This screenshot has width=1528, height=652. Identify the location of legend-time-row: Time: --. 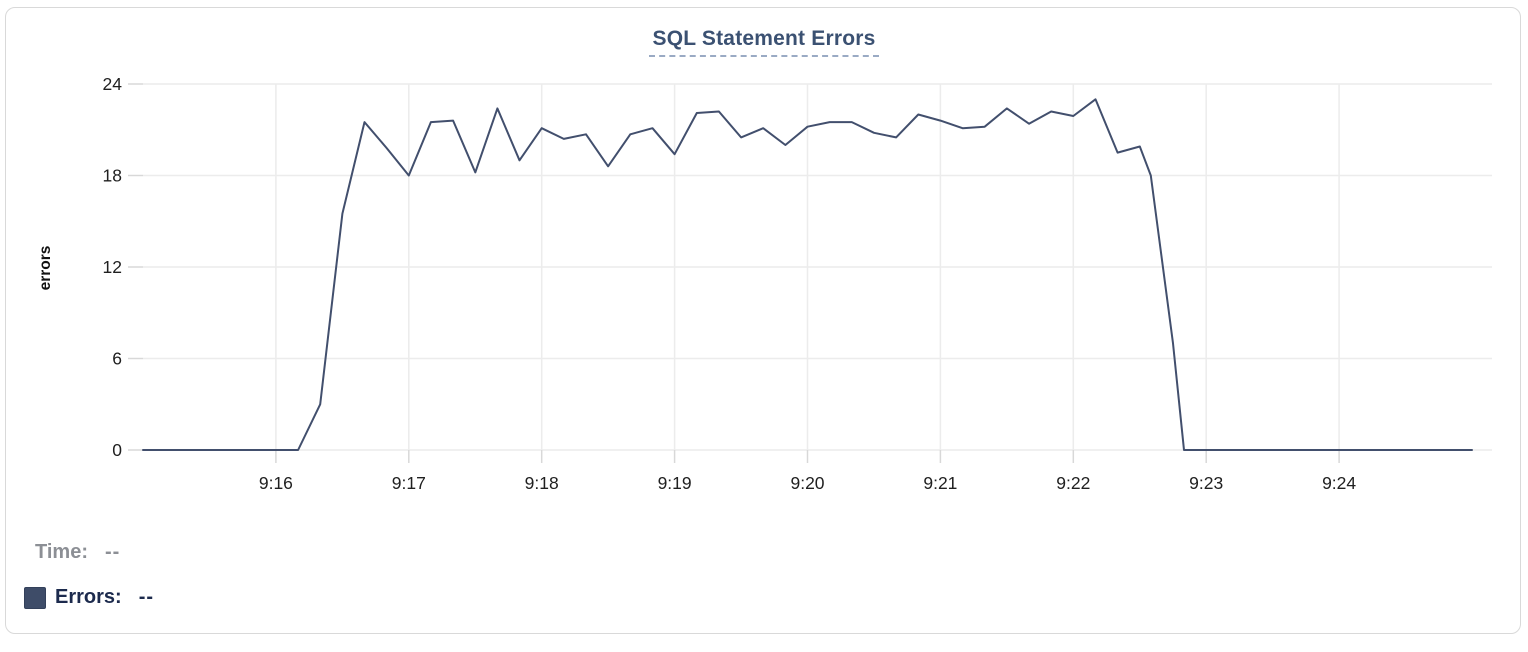
(77, 552).